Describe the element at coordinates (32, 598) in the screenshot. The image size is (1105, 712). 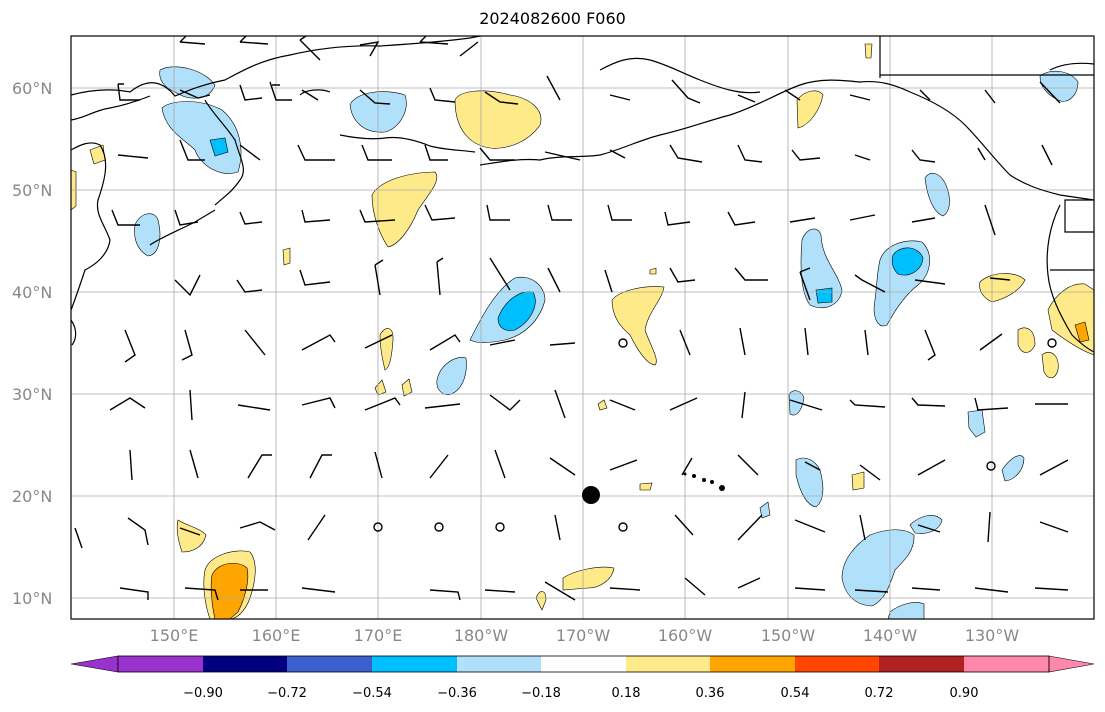
I see `lat-label-10n: 10°N` at that location.